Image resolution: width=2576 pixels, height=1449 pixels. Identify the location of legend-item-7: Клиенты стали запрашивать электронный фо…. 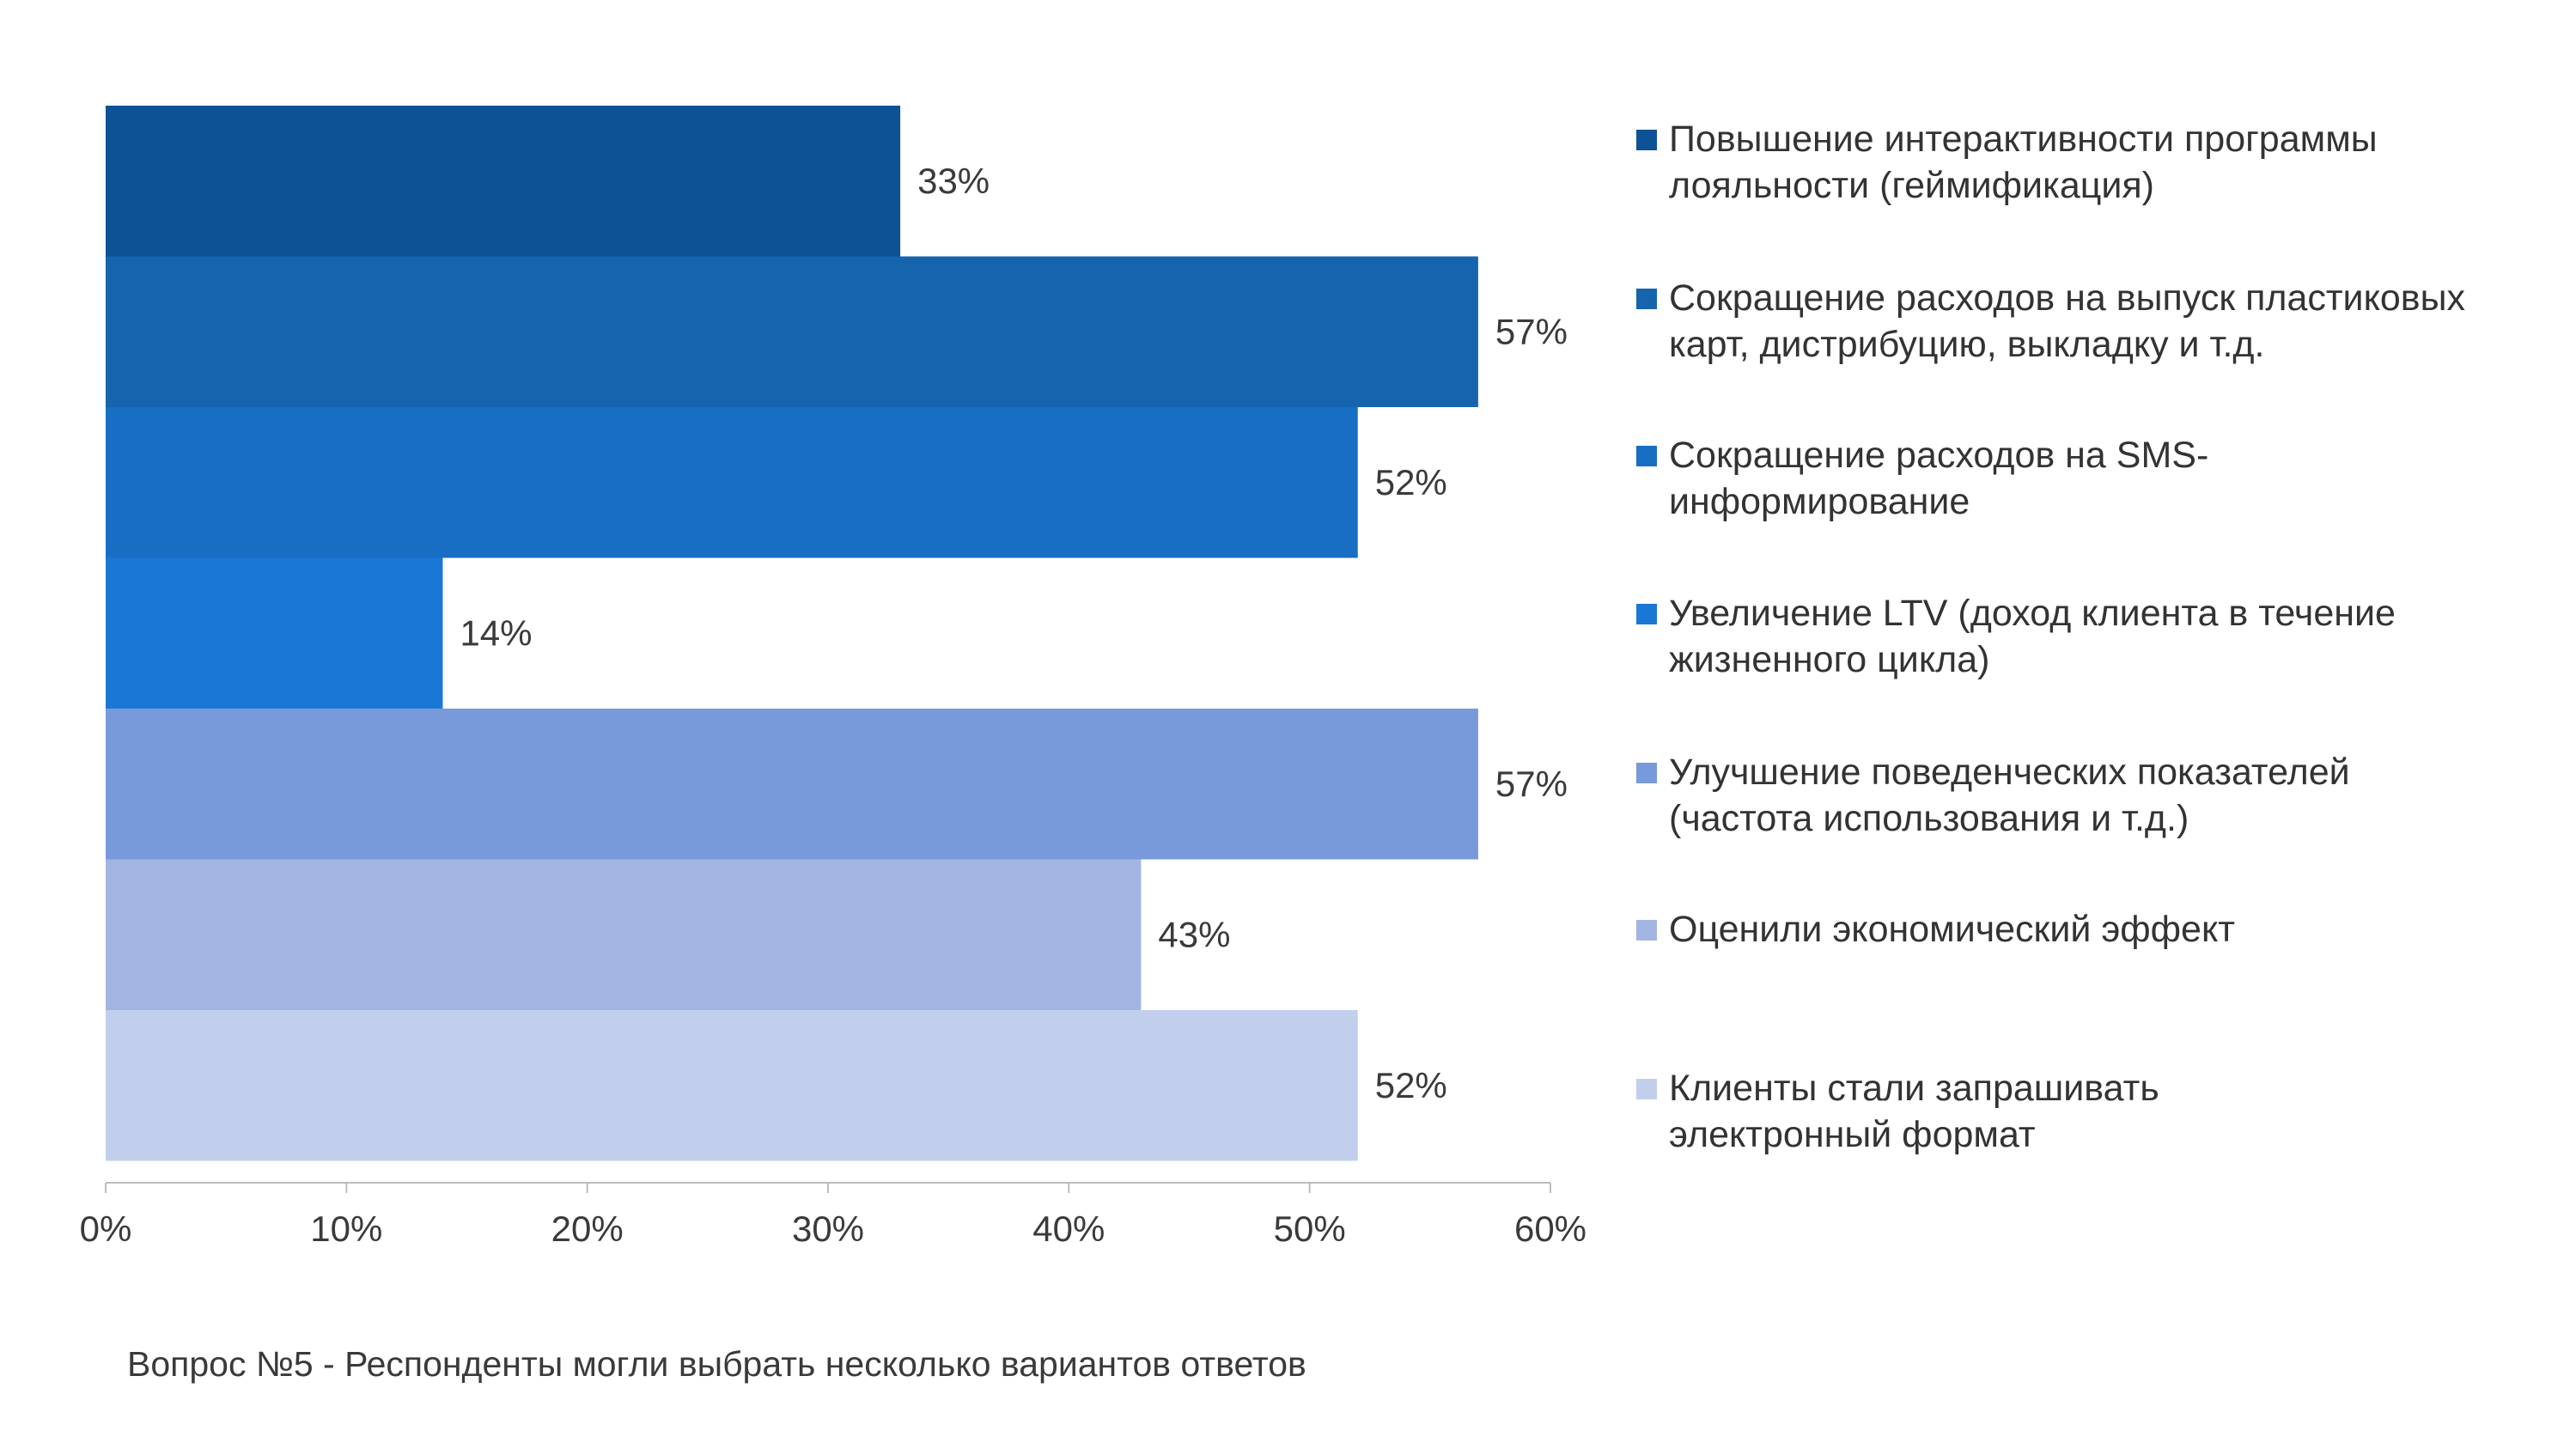
(2091, 1111).